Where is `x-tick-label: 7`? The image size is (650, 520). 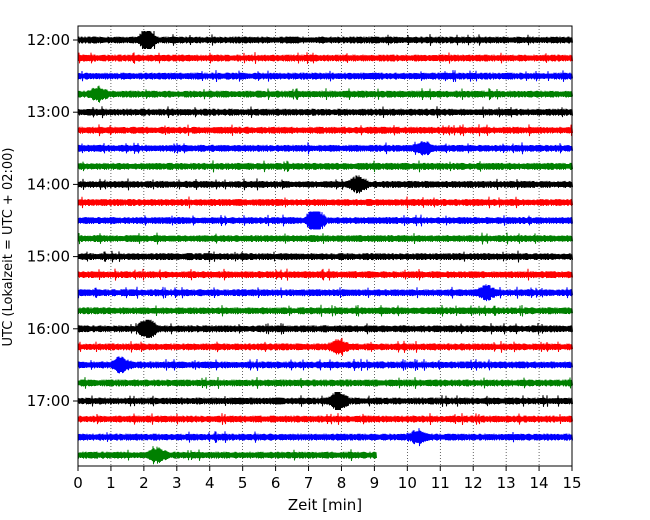
x-tick-label: 7 is located at coordinates (309, 483).